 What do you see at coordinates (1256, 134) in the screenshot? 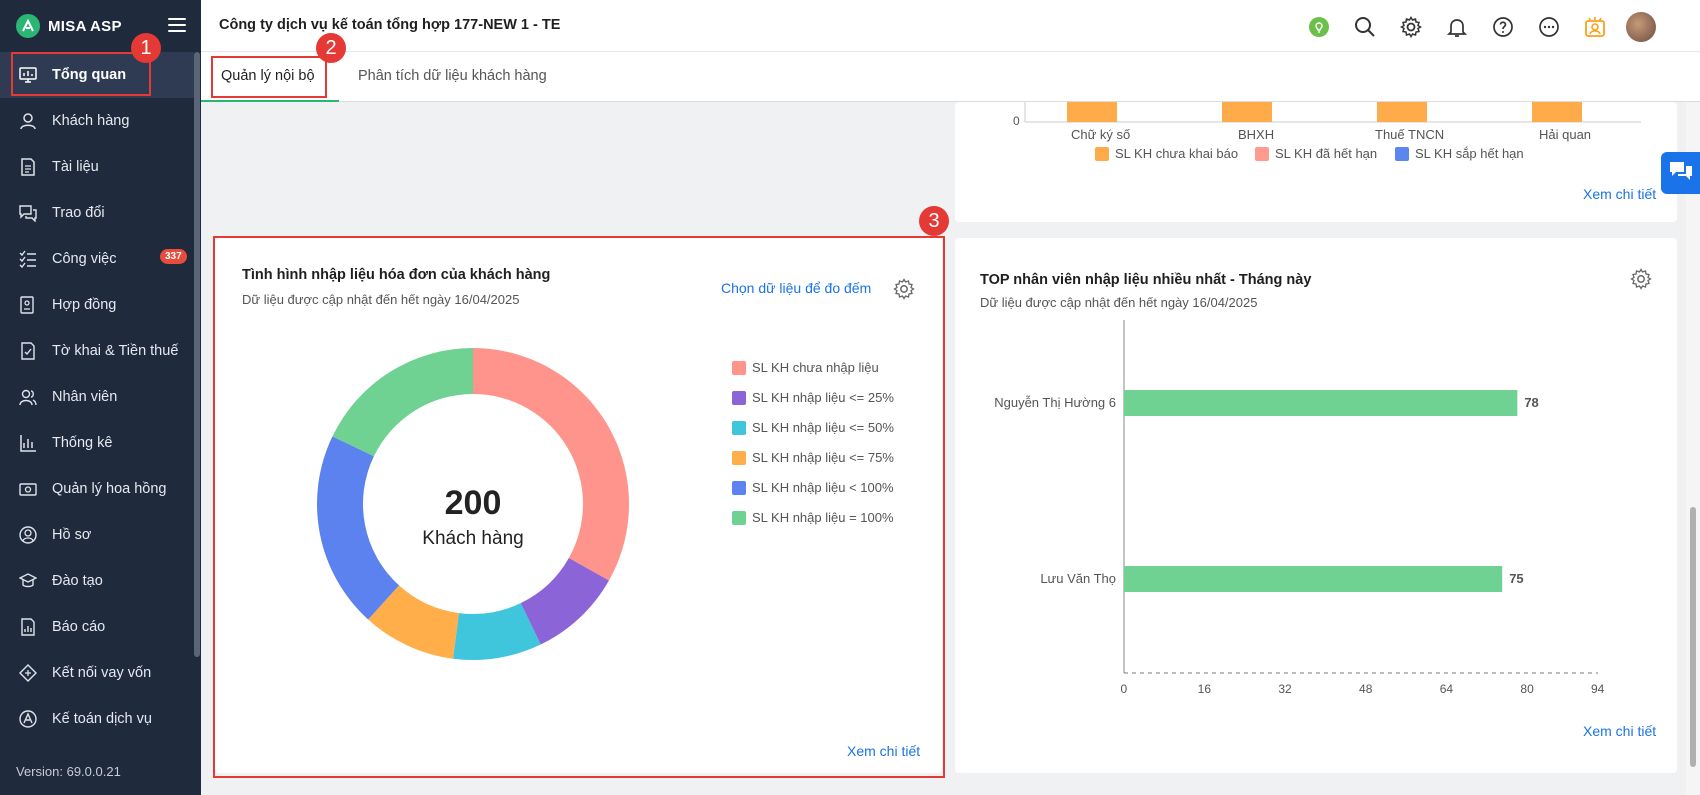
I see `x-tick-label: BHXH` at bounding box center [1256, 134].